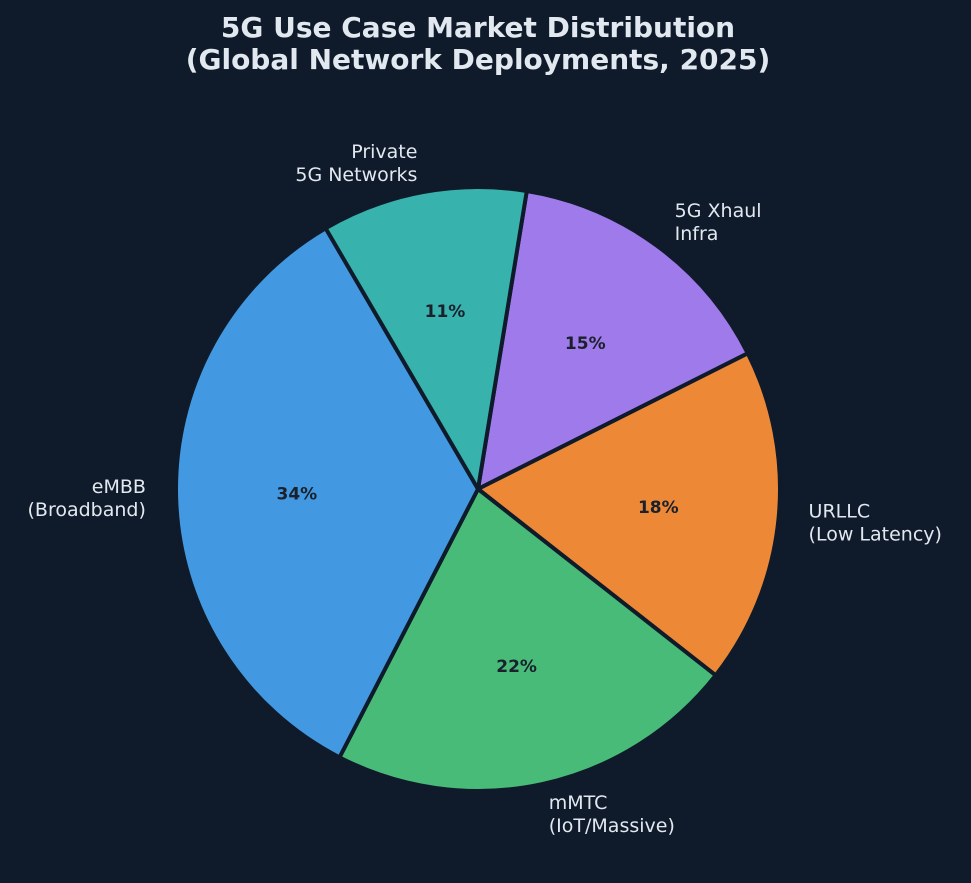 This screenshot has height=883, width=971. What do you see at coordinates (478, 59) in the screenshot?
I see `chart-title-line-2: (Global Network Deployments, 2025)` at bounding box center [478, 59].